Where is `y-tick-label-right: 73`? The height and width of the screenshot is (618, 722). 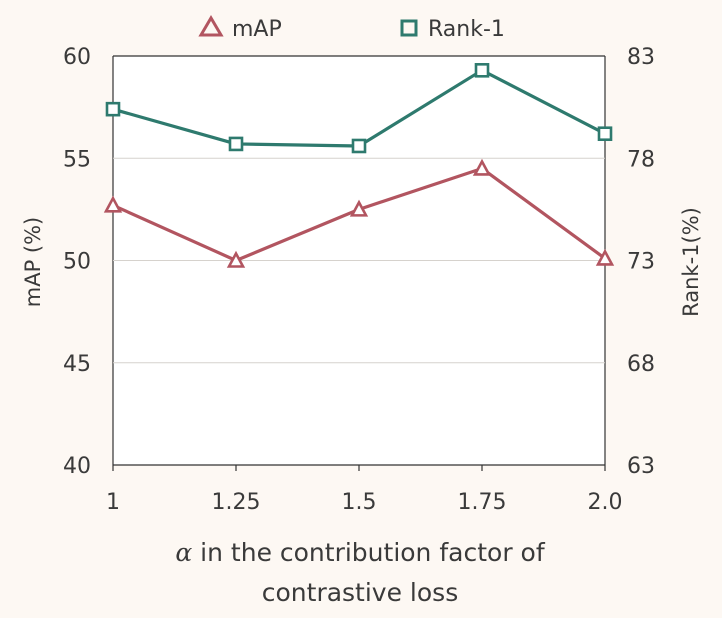
y-tick-label-right: 73 is located at coordinates (641, 262).